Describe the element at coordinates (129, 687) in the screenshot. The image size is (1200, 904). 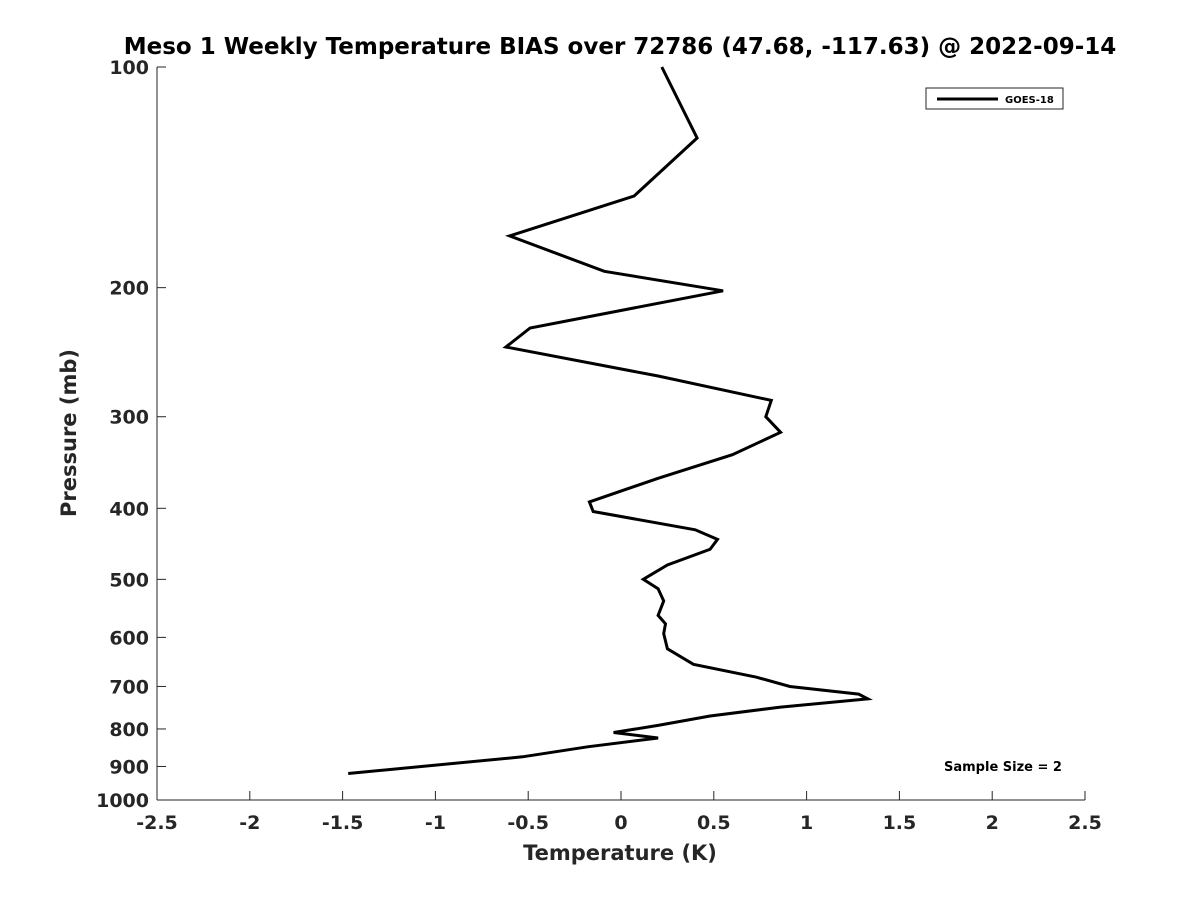
I see `y-tick-label: 700` at that location.